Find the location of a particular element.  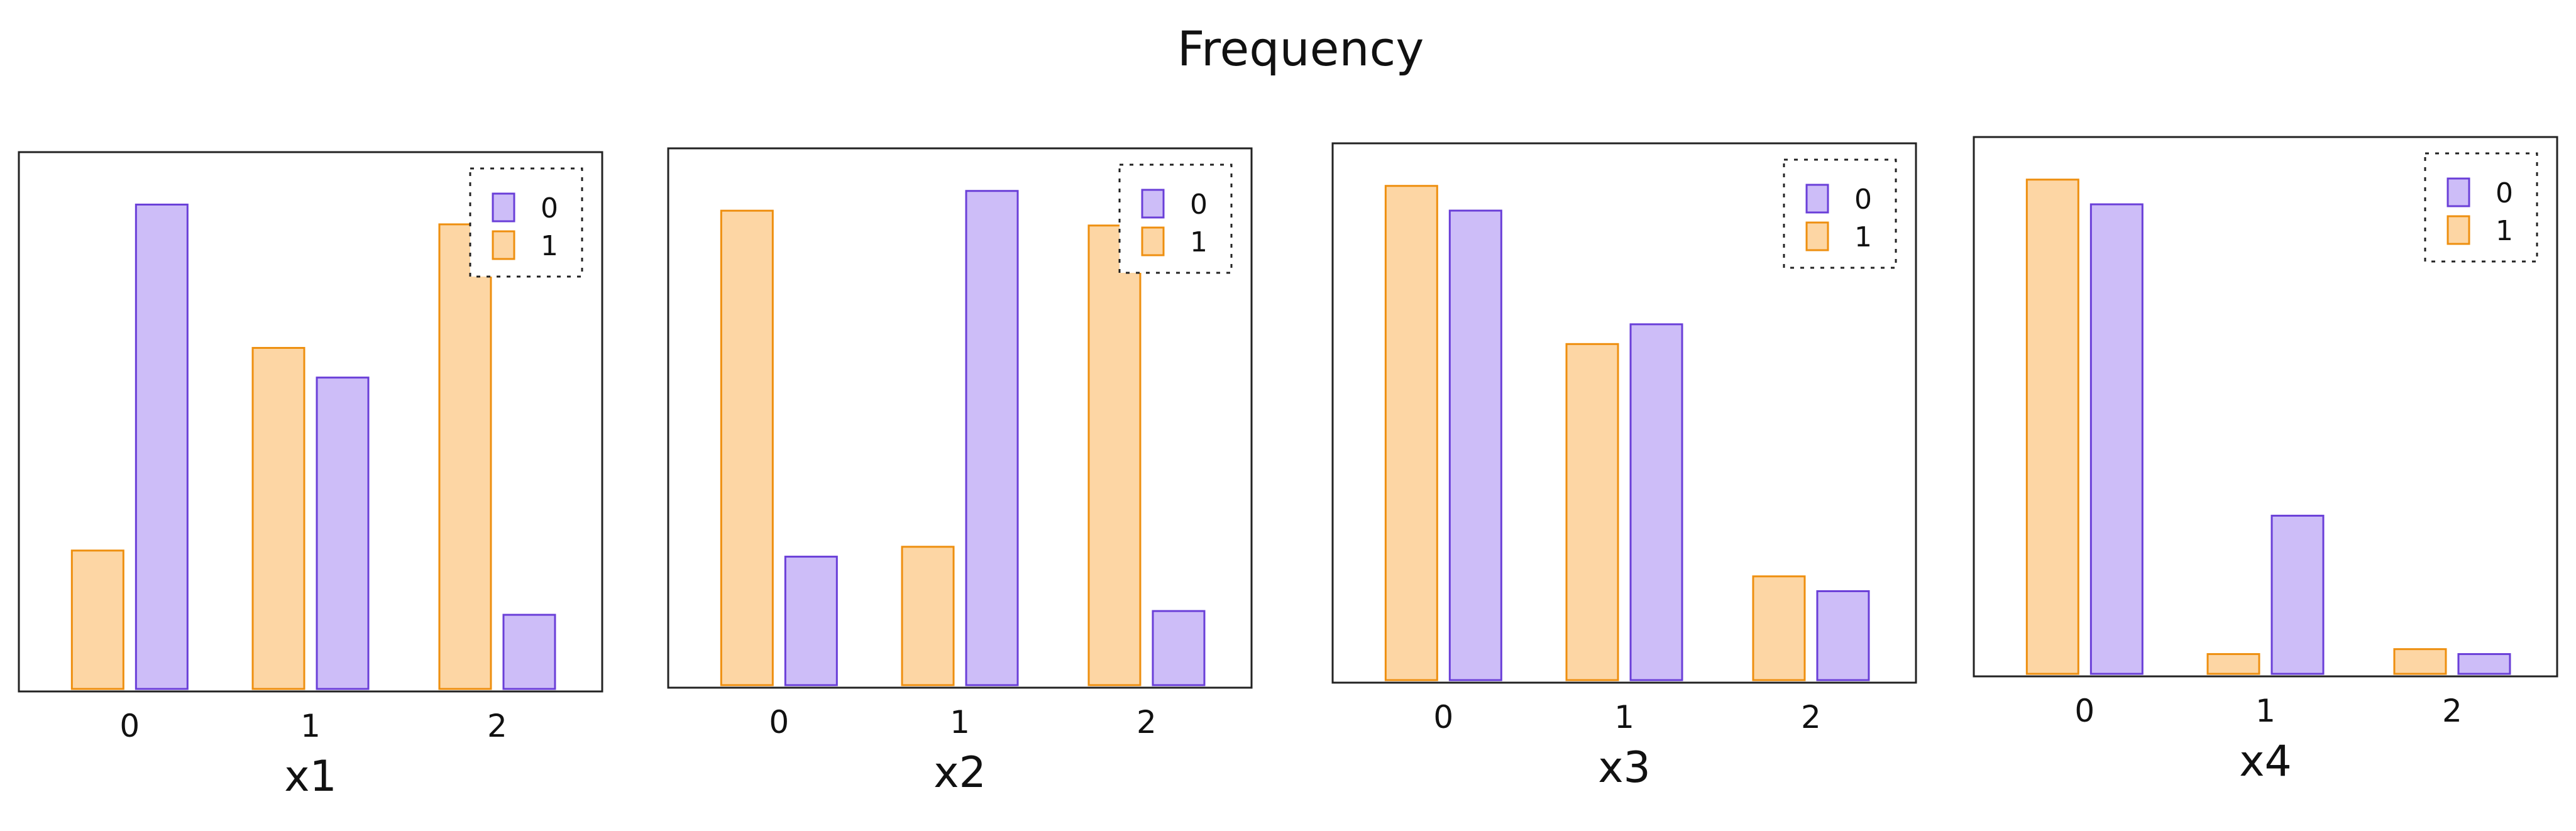

bar-x3-cat2-series0 is located at coordinates (1843, 636).